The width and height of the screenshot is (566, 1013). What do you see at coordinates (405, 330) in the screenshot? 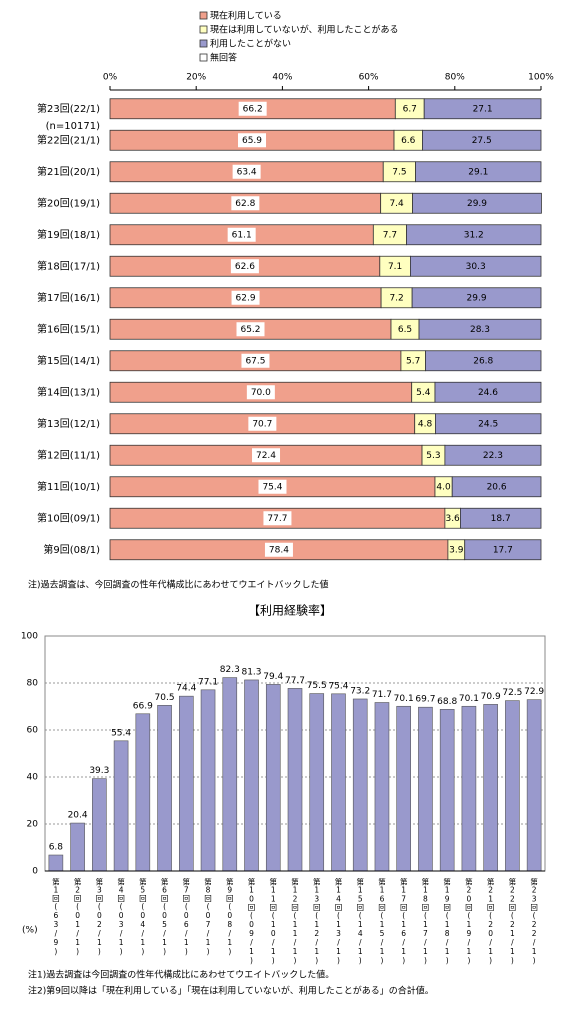
I see `data-label: 6.5` at bounding box center [405, 330].